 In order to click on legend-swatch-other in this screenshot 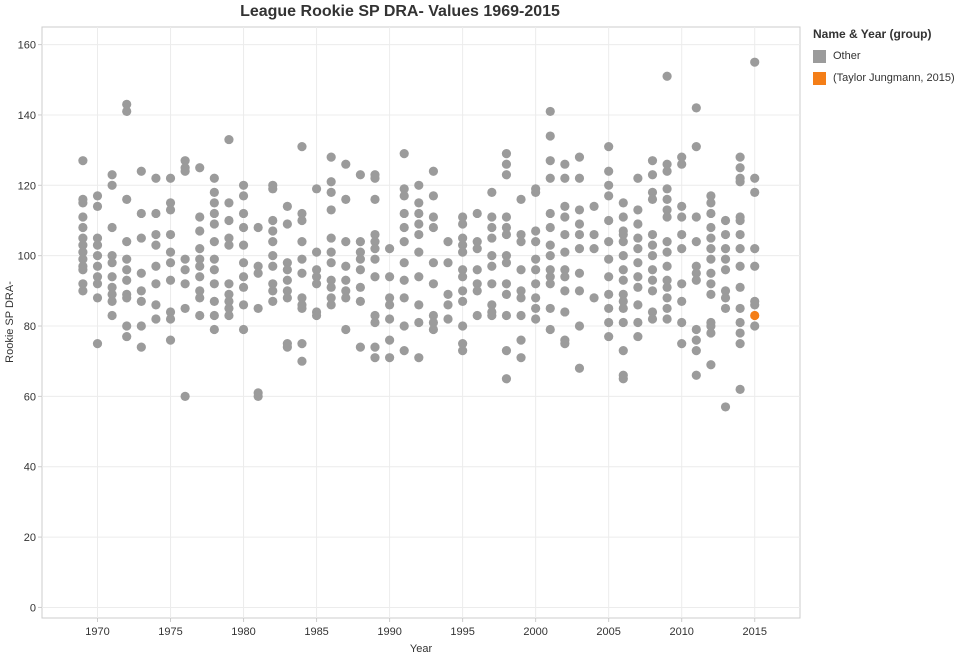, I will do `click(819, 56)`.